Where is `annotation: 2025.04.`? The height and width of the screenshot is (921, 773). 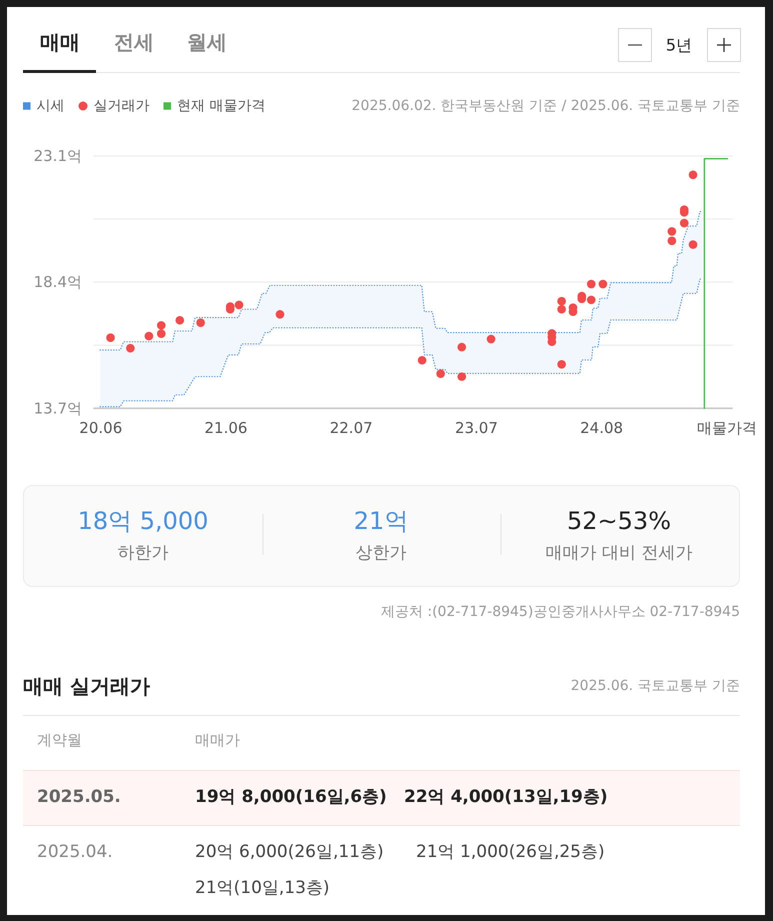 annotation: 2025.04. is located at coordinates (75, 852).